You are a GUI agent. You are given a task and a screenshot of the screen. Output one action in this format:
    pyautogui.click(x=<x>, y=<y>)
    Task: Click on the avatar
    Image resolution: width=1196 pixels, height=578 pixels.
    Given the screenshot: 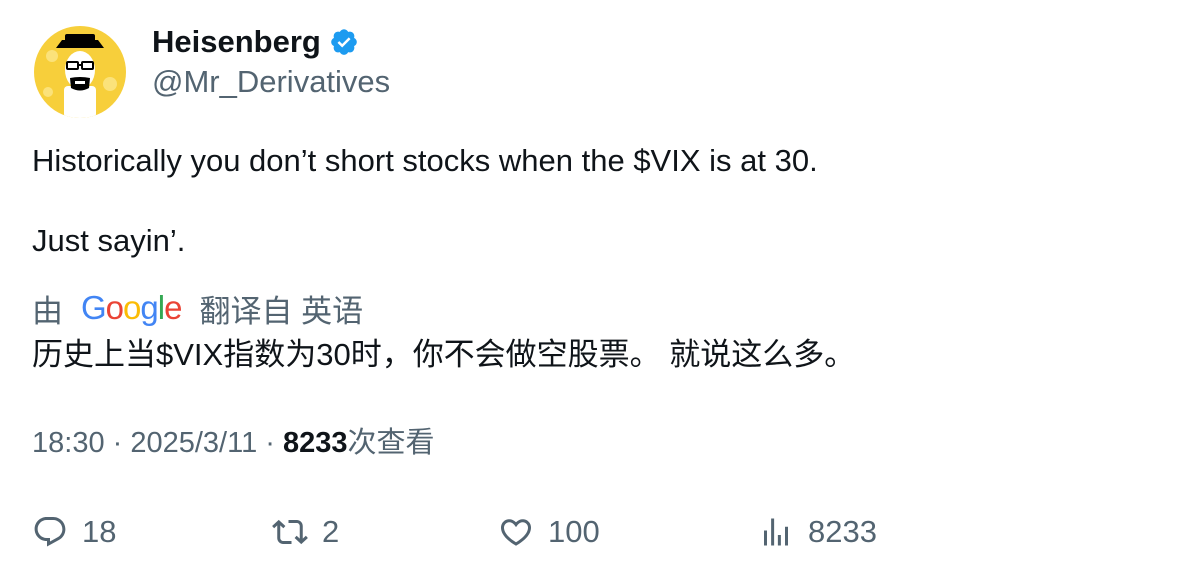 What is the action you would take?
    pyautogui.click(x=80, y=72)
    